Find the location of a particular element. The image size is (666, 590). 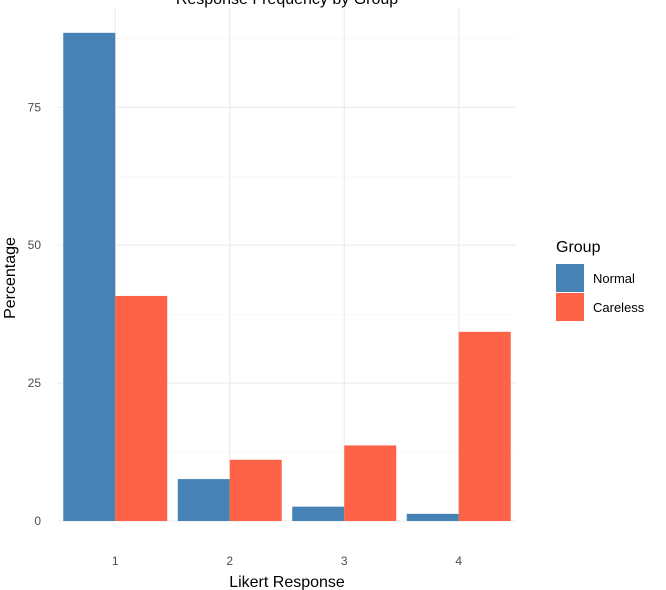

legend-label-normal: Normal is located at coordinates (614, 278).